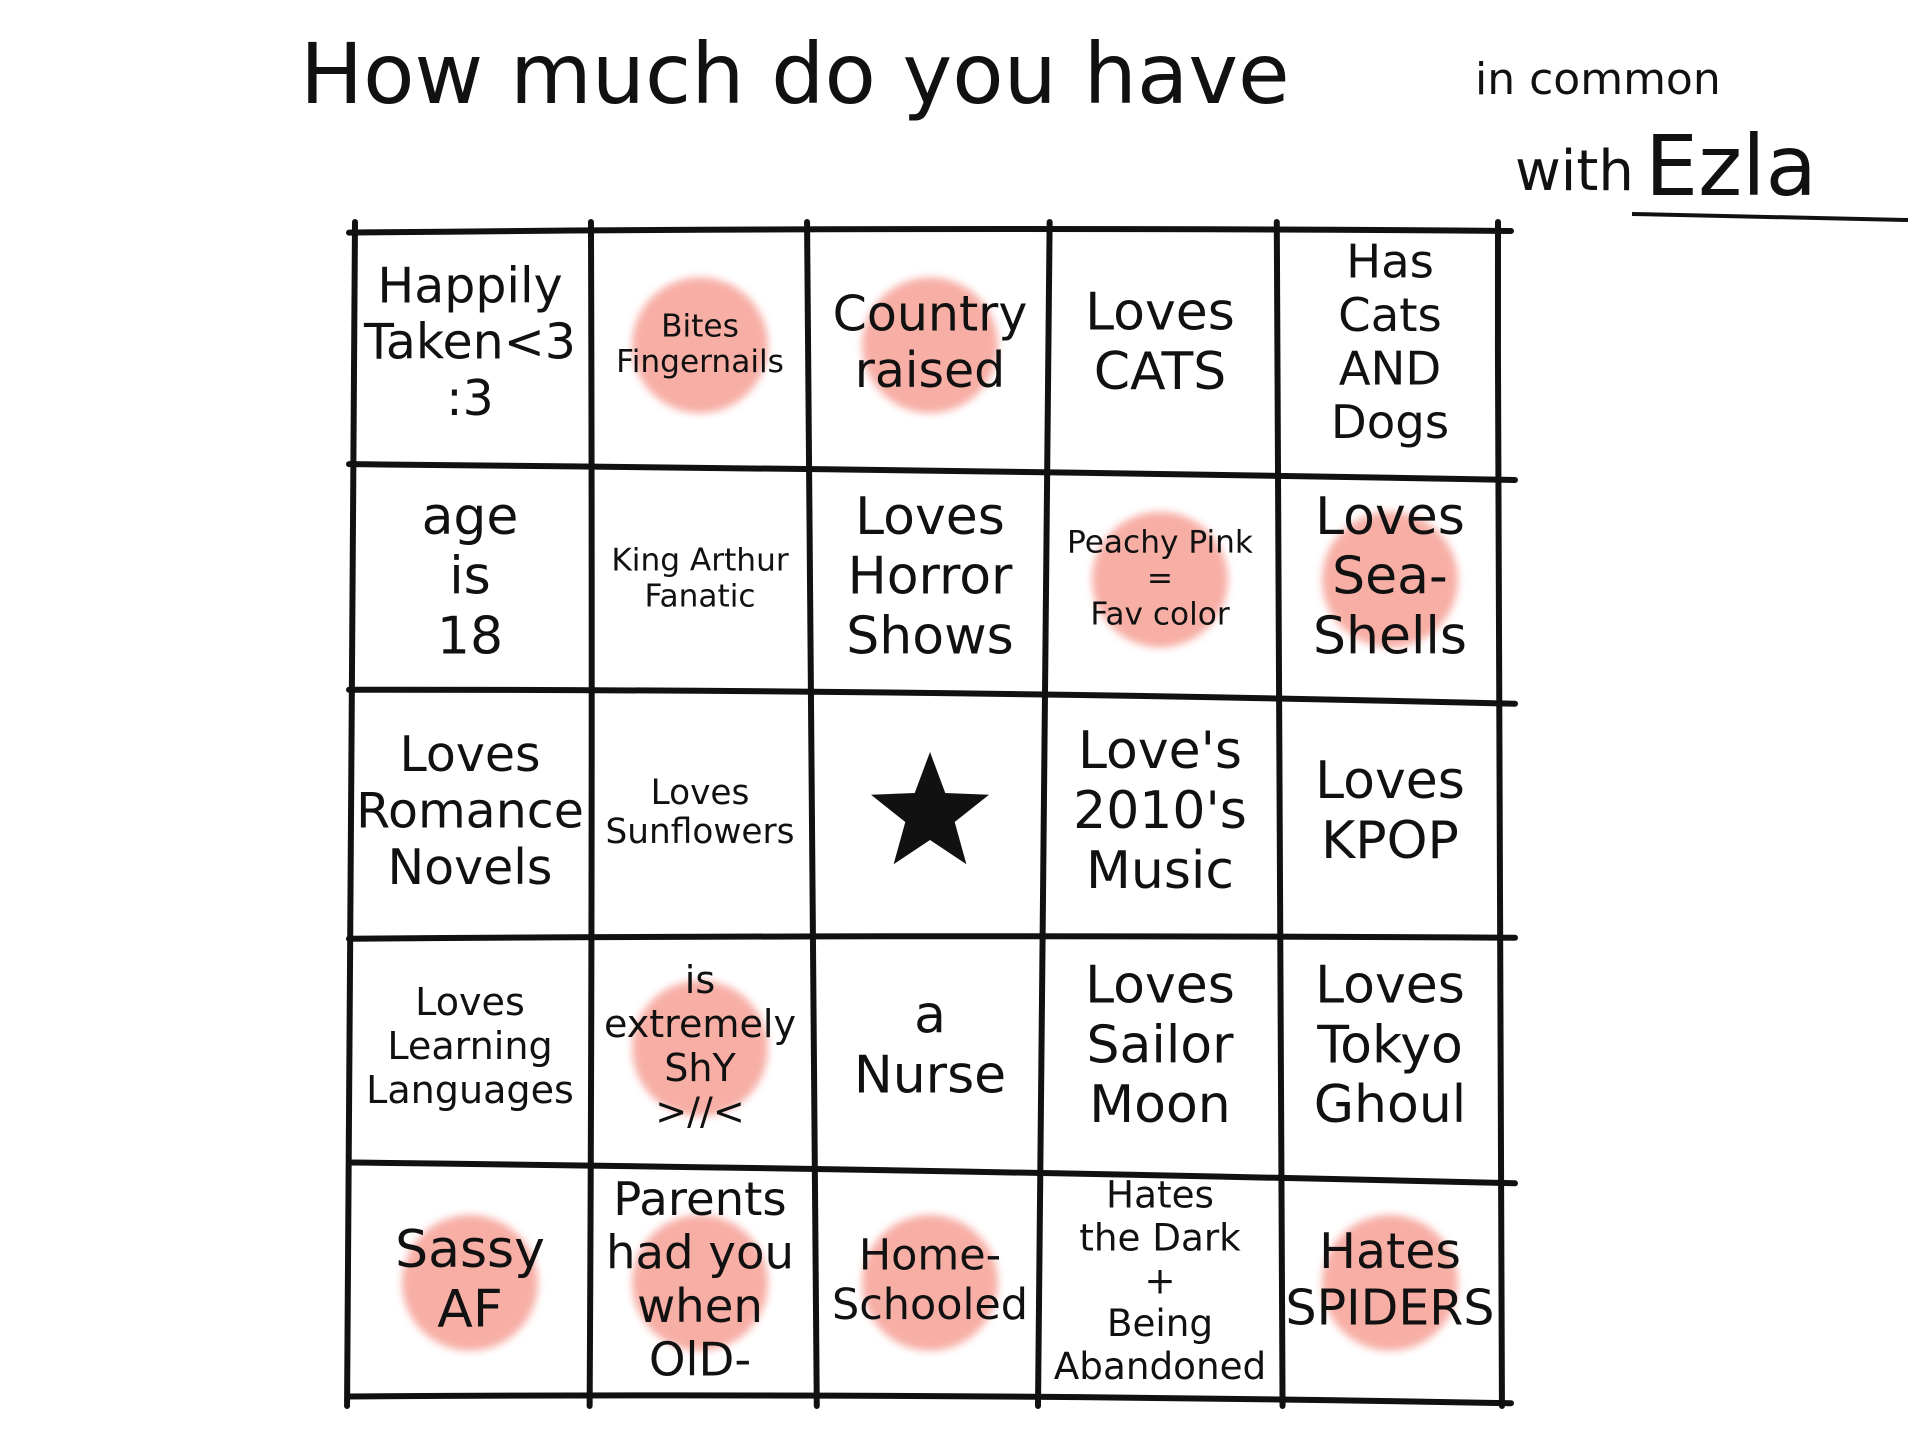 The width and height of the screenshot is (1920, 1440). Describe the element at coordinates (1160, 543) in the screenshot. I see `cell-text: Peachy Pink` at that location.